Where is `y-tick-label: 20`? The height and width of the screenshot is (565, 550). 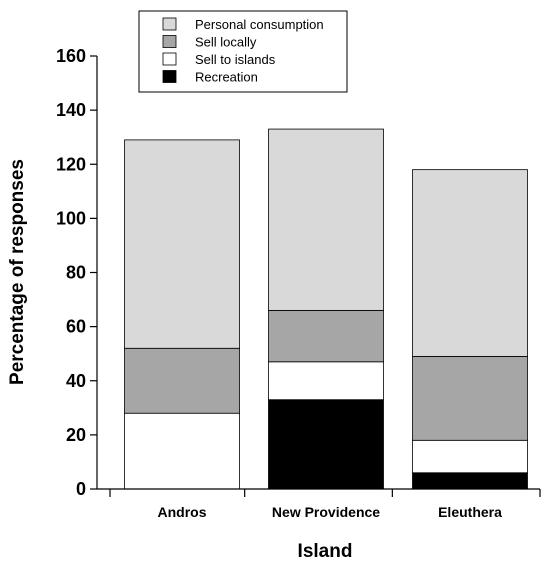
y-tick-label: 20 is located at coordinates (76, 435).